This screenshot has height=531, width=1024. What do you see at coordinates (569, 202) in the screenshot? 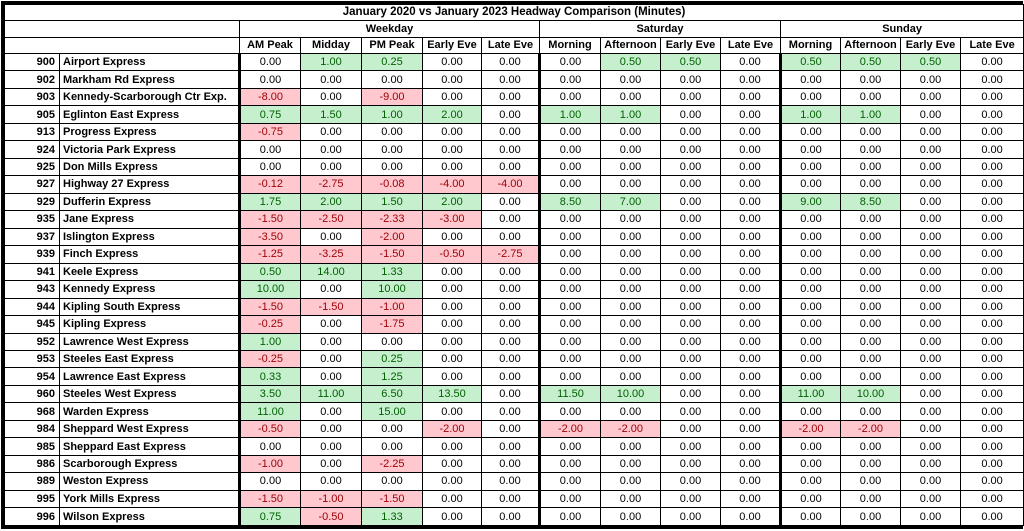
I see `headway-cell: 8.50` at bounding box center [569, 202].